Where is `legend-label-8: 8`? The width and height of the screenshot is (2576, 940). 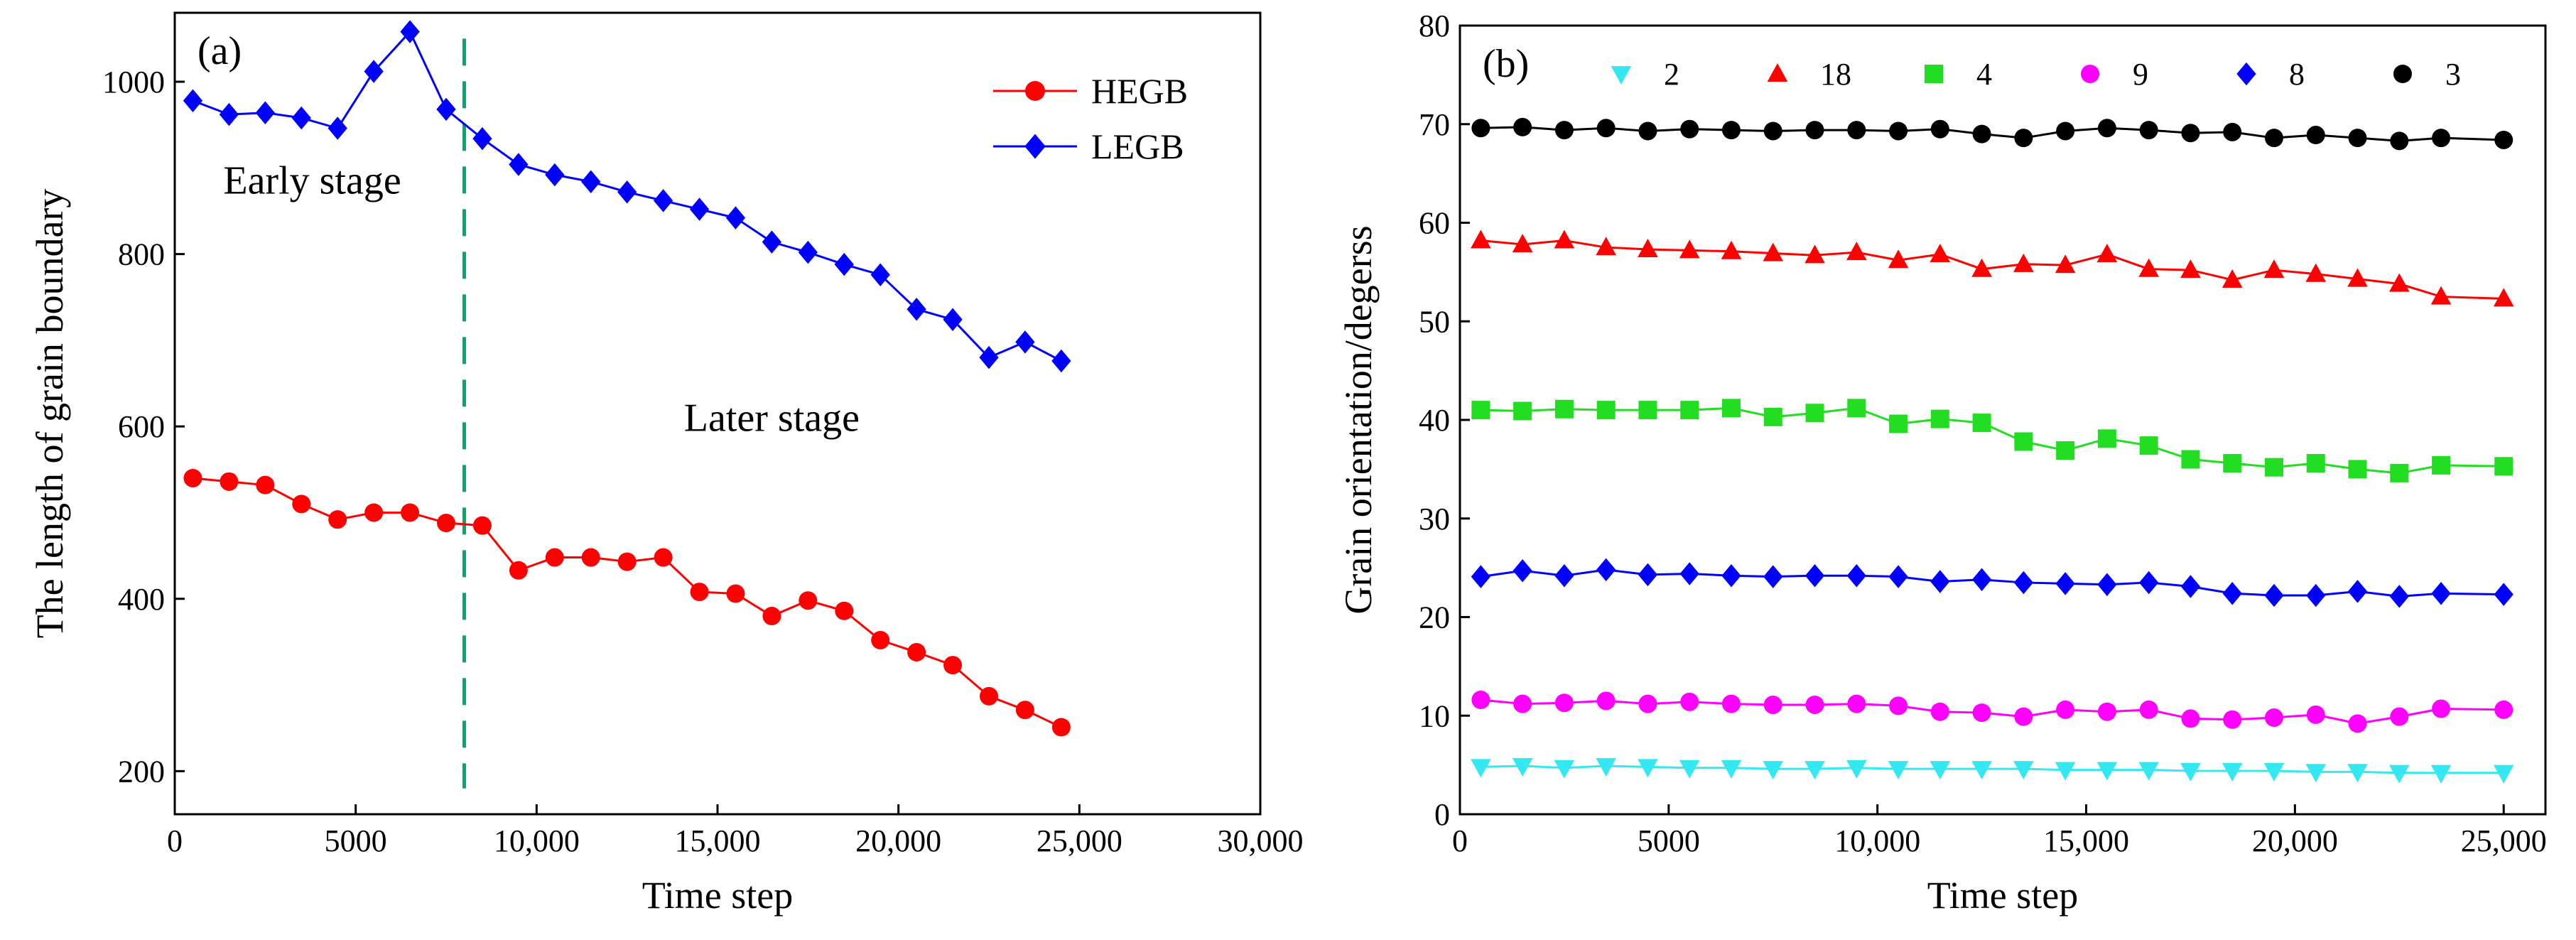 legend-label-8: 8 is located at coordinates (2297, 74).